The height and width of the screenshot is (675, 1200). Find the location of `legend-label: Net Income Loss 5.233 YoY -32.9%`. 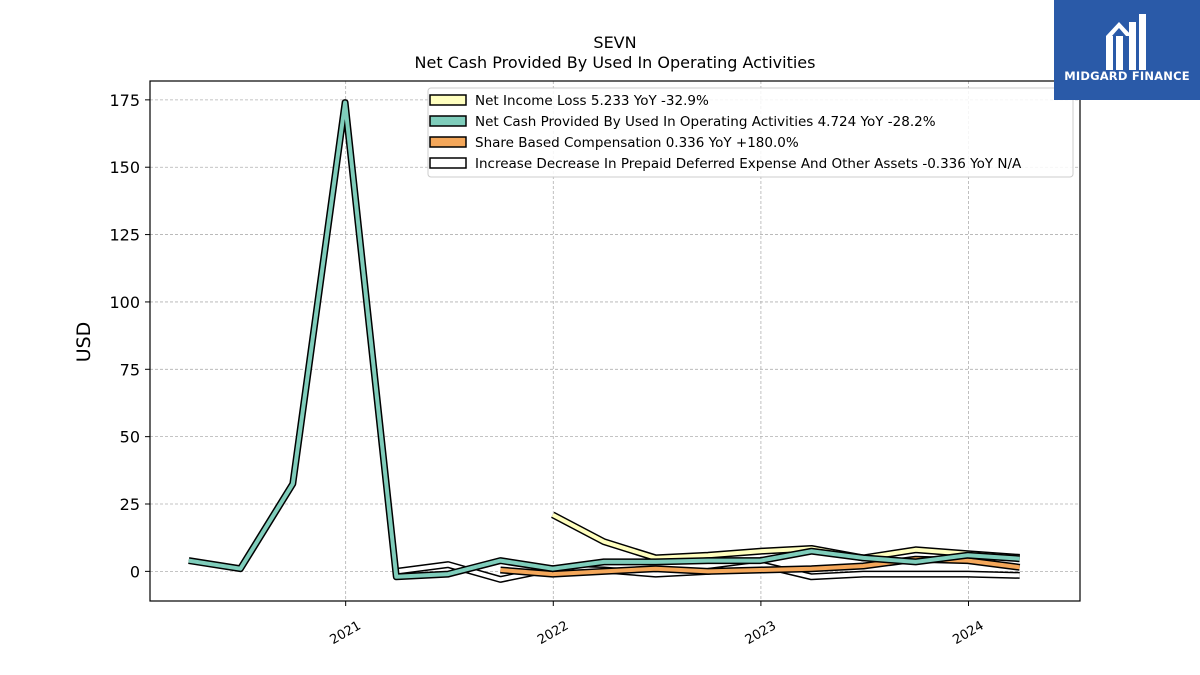

legend-label: Net Income Loss 5.233 YoY -32.9% is located at coordinates (592, 101).